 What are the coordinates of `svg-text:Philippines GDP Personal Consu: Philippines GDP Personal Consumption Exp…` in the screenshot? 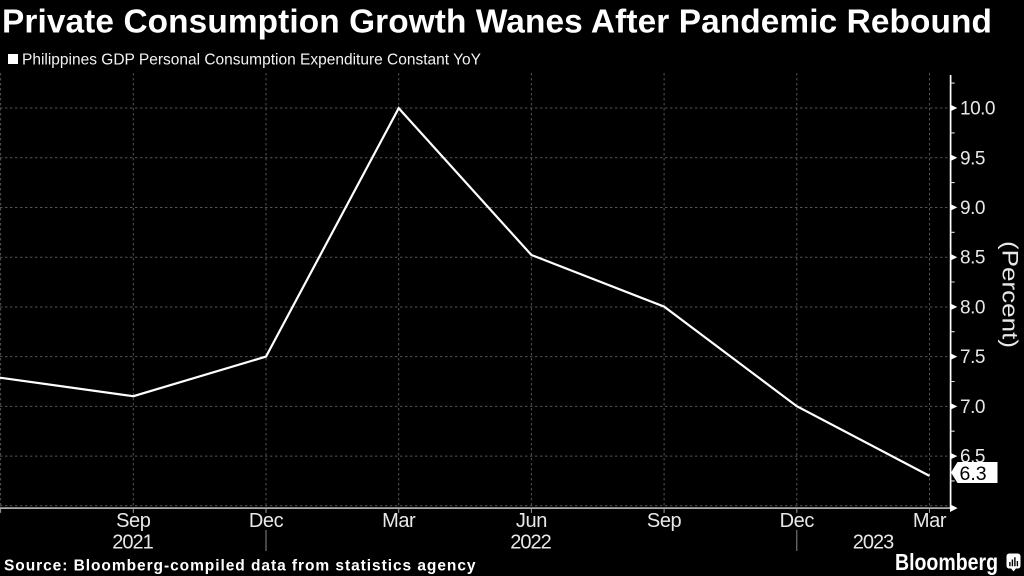 It's located at (251, 60).